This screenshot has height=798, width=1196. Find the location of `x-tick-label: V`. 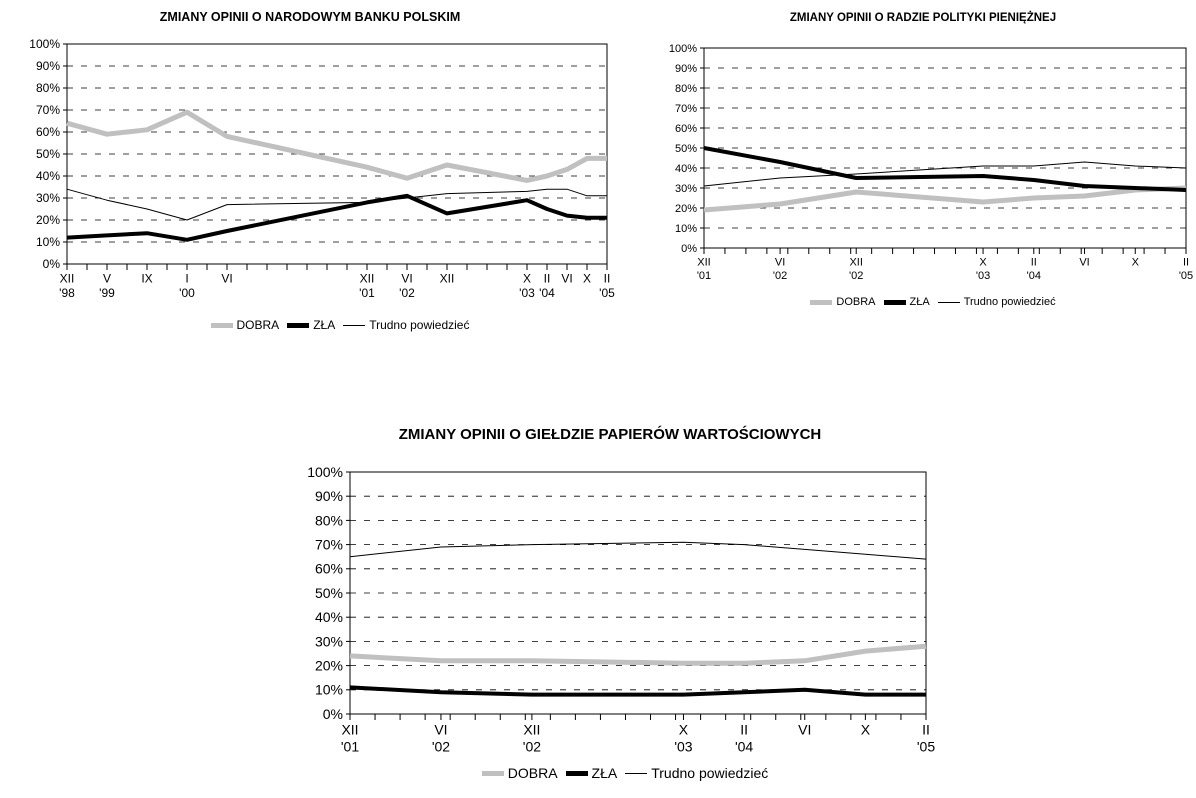

x-tick-label: V is located at coordinates (107, 279).